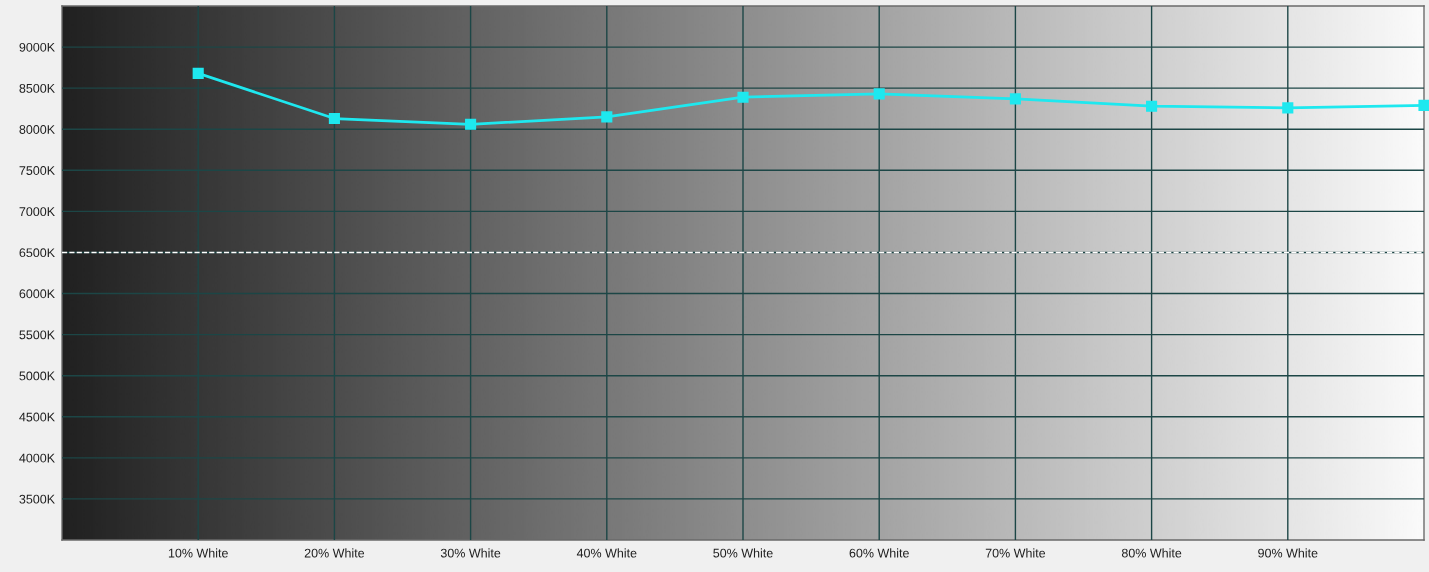  Describe the element at coordinates (37, 294) in the screenshot. I see `y-tick-label: 6000K` at that location.